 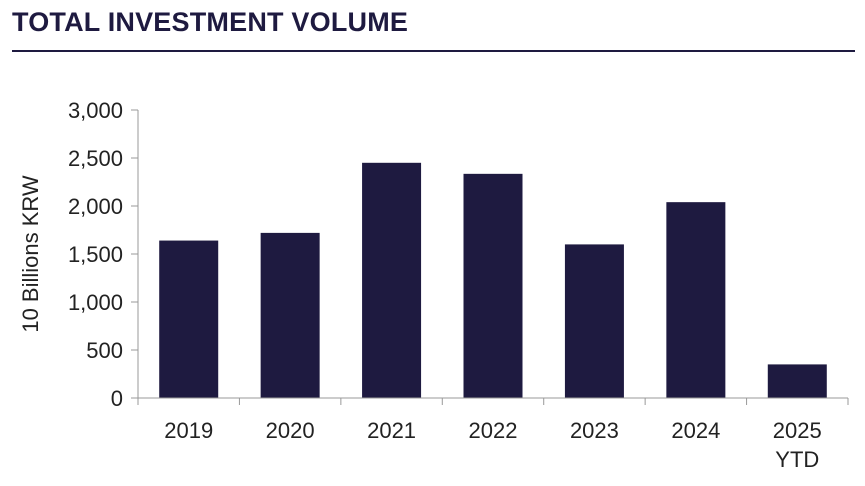 What do you see at coordinates (30, 254) in the screenshot?
I see `y-axis-title: 10 Billions KRW` at bounding box center [30, 254].